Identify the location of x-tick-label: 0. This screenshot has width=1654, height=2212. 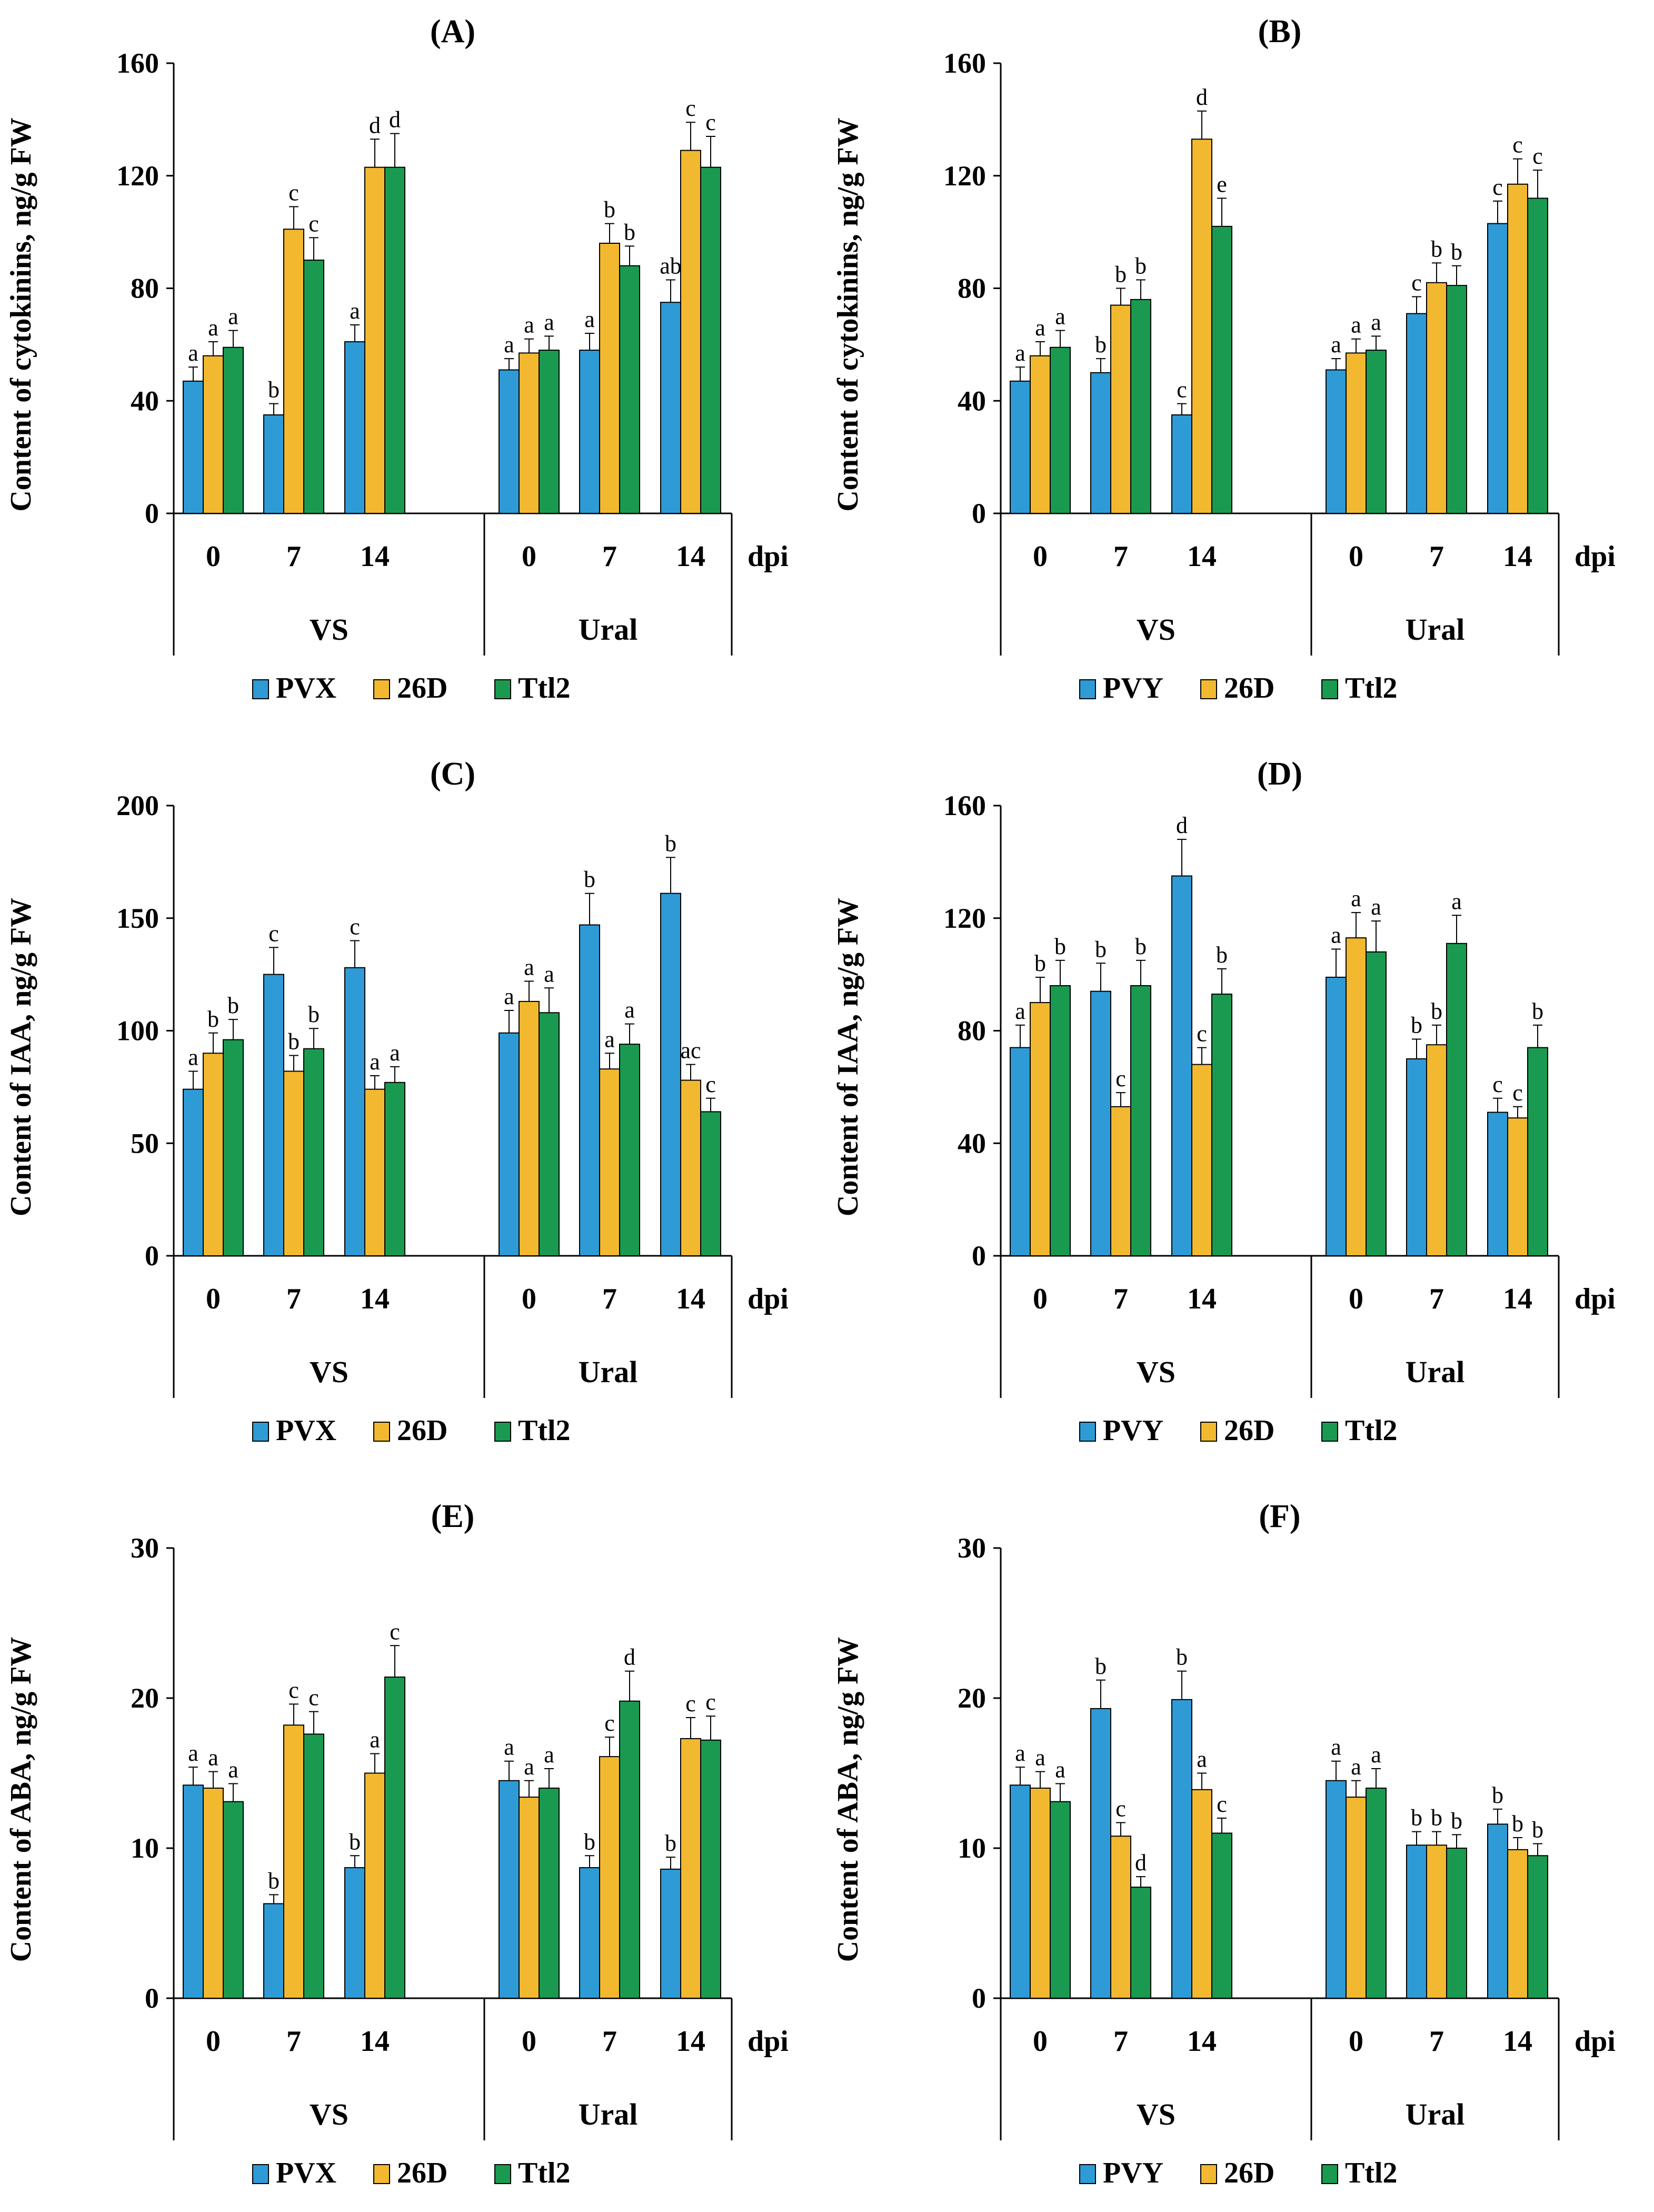
(213, 556).